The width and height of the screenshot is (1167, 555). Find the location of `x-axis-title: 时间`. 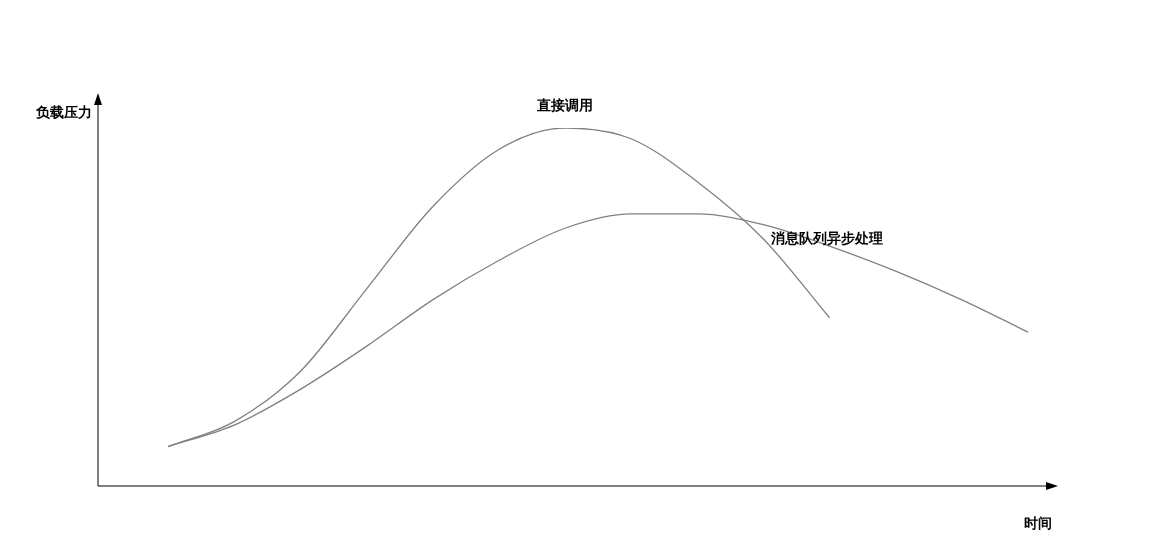

x-axis-title: 时间 is located at coordinates (1038, 522).